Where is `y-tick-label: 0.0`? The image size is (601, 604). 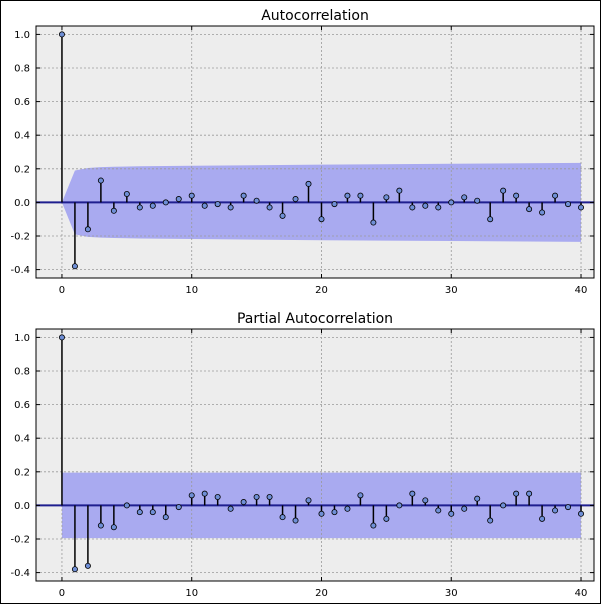
y-tick-label: 0.0 is located at coordinates (22, 506).